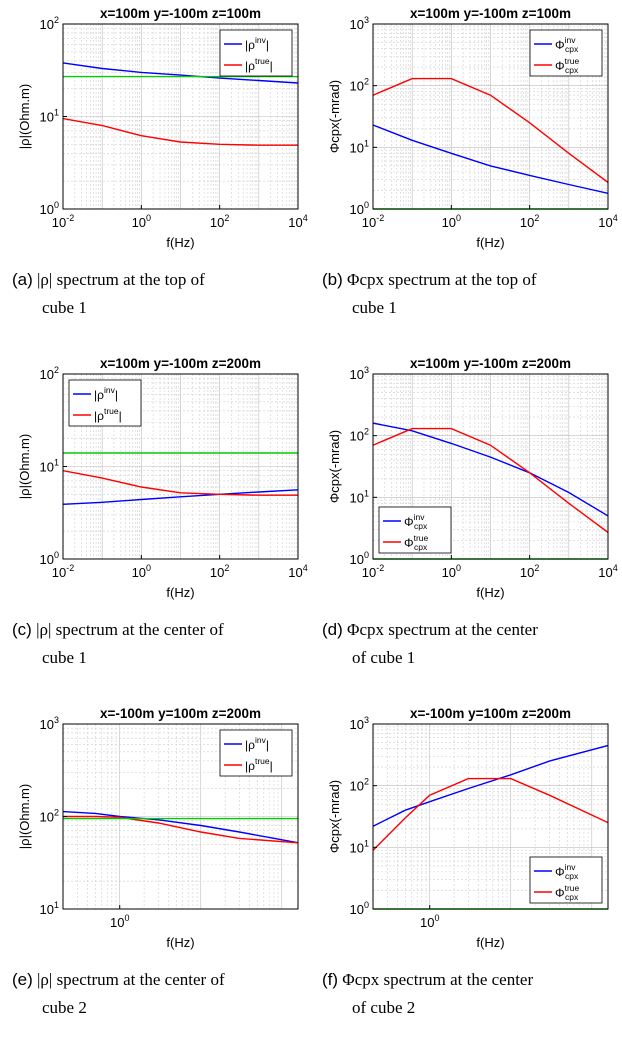 The width and height of the screenshot is (622, 1053). What do you see at coordinates (332, 629) in the screenshot?
I see `caption-label: (d)` at bounding box center [332, 629].